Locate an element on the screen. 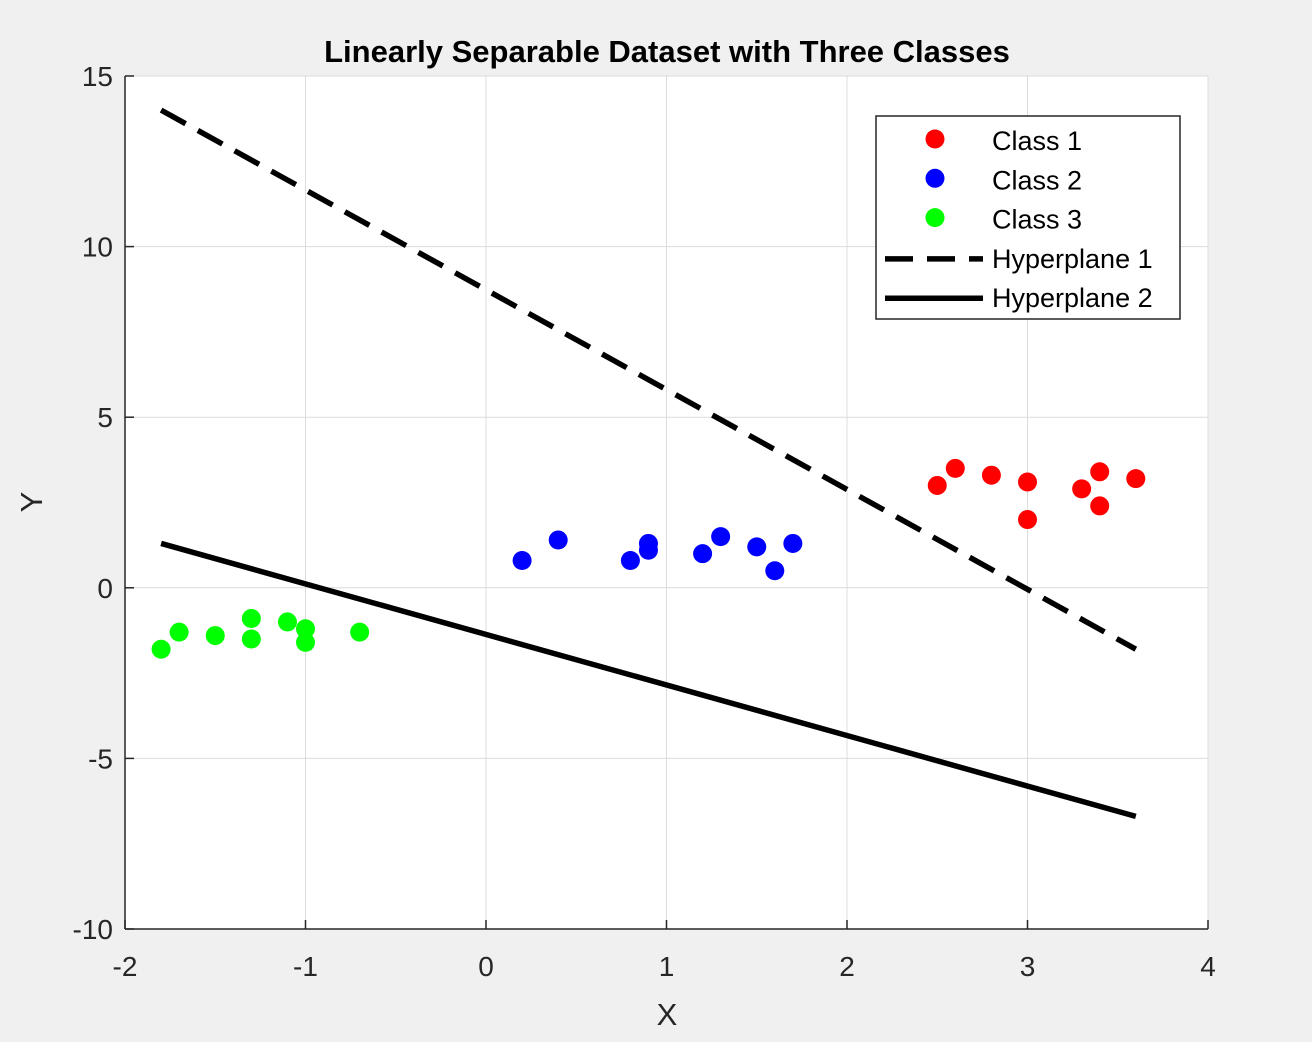 The image size is (1312, 1042). x-tick-labels: -2 -1 0 1 2 3 4 is located at coordinates (664, 966).